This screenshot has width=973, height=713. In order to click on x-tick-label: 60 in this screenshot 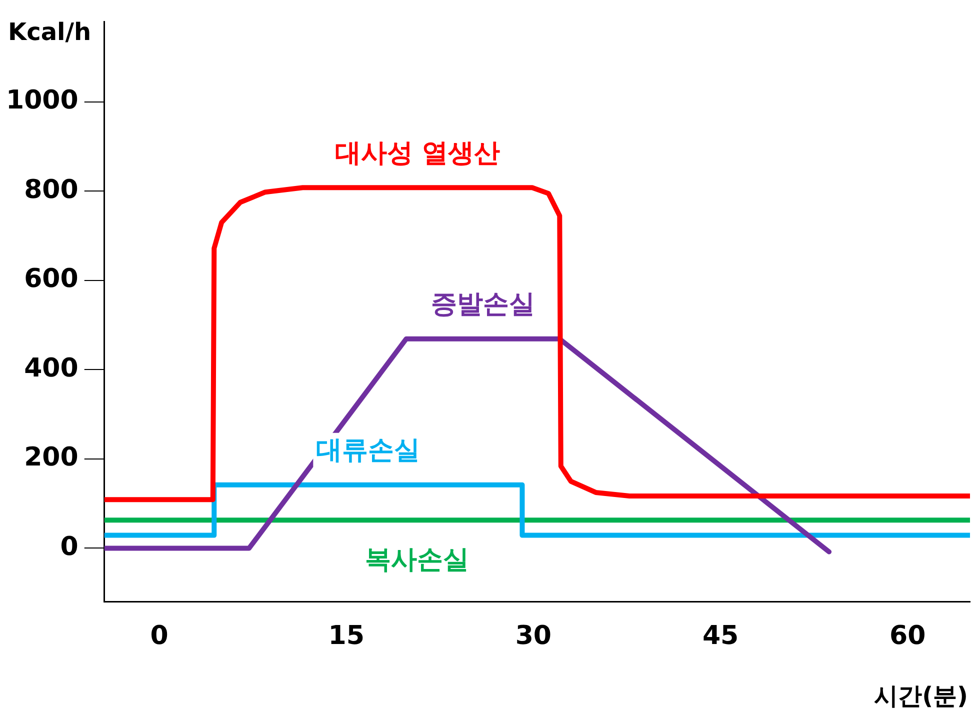, I will do `click(908, 636)`.